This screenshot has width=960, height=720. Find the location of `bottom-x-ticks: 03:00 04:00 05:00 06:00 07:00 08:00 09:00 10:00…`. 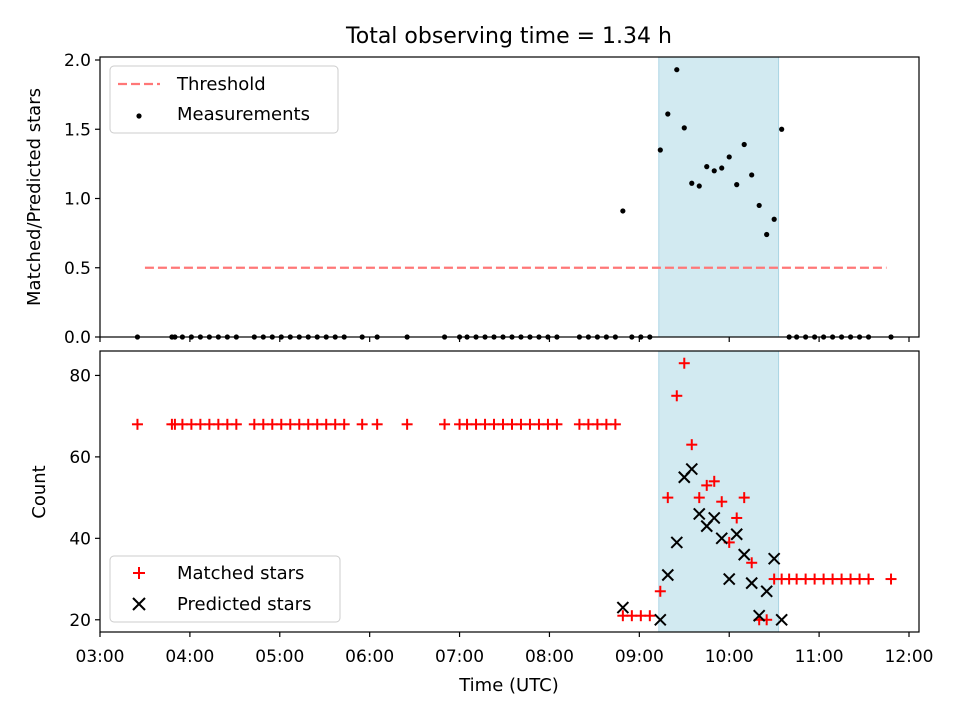

bottom-x-ticks: 03:00 04:00 05:00 06:00 07:00 08:00 09:00 10:00… is located at coordinates (505, 649).